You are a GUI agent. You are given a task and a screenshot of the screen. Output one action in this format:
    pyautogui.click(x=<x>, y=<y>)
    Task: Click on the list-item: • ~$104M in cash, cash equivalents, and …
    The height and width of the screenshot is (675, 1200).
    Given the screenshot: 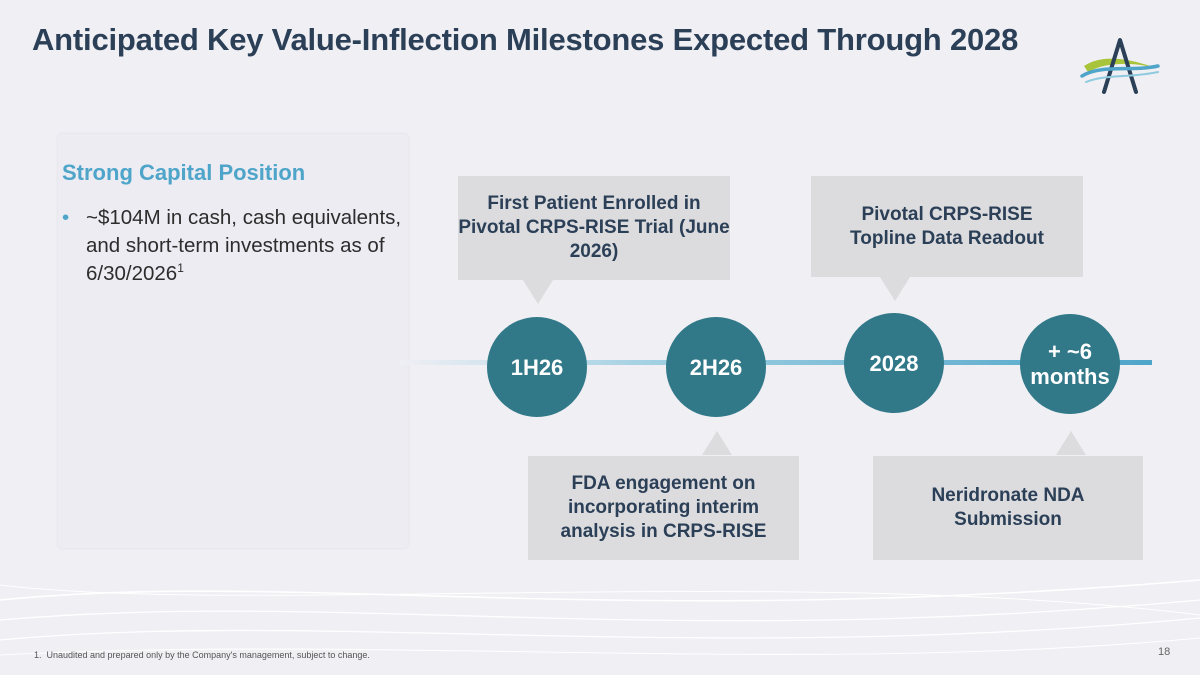 What is the action you would take?
    pyautogui.click(x=232, y=246)
    